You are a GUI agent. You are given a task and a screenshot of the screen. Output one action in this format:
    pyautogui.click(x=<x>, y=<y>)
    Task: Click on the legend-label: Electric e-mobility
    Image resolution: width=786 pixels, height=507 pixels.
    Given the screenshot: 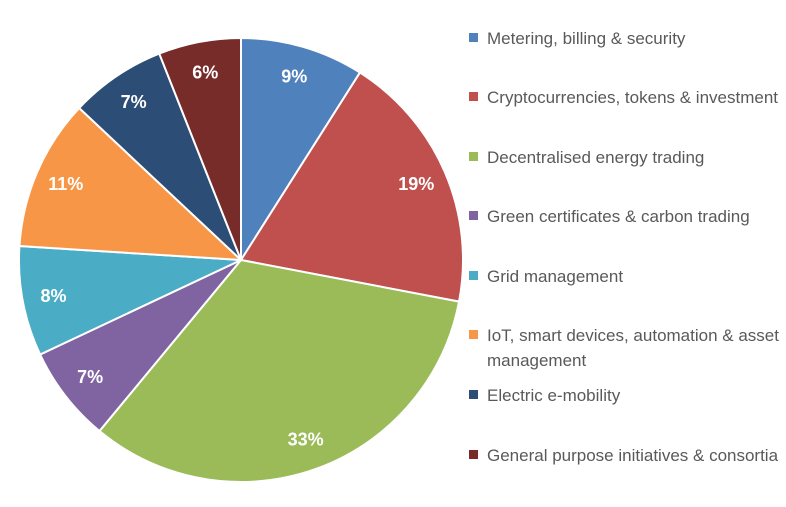 What is the action you would take?
    pyautogui.click(x=554, y=395)
    